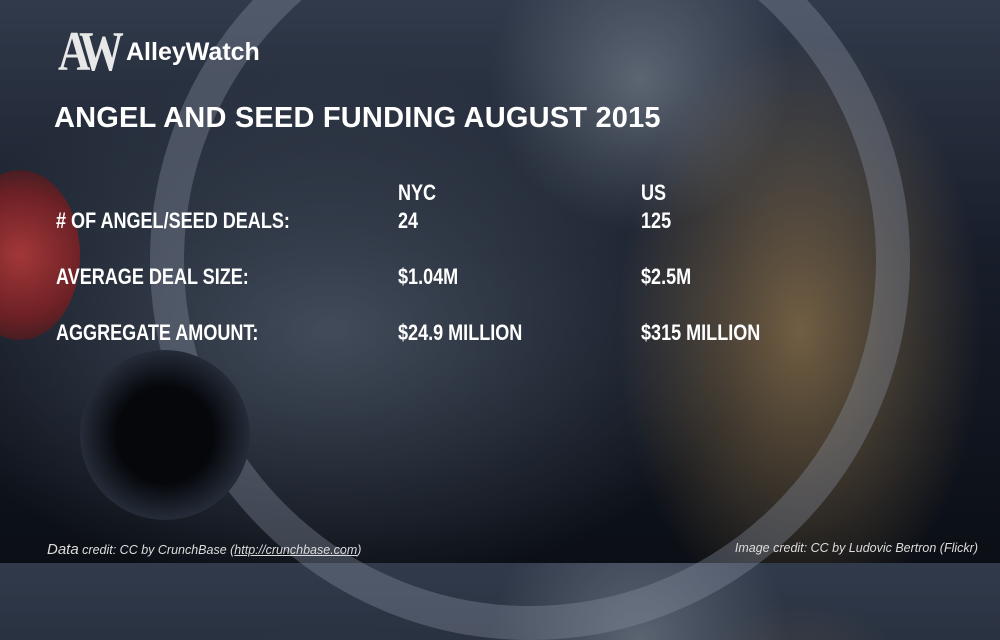  What do you see at coordinates (357, 118) in the screenshot?
I see `page-title: ANGEL AND SEED FUNDING AUGUST 2015` at bounding box center [357, 118].